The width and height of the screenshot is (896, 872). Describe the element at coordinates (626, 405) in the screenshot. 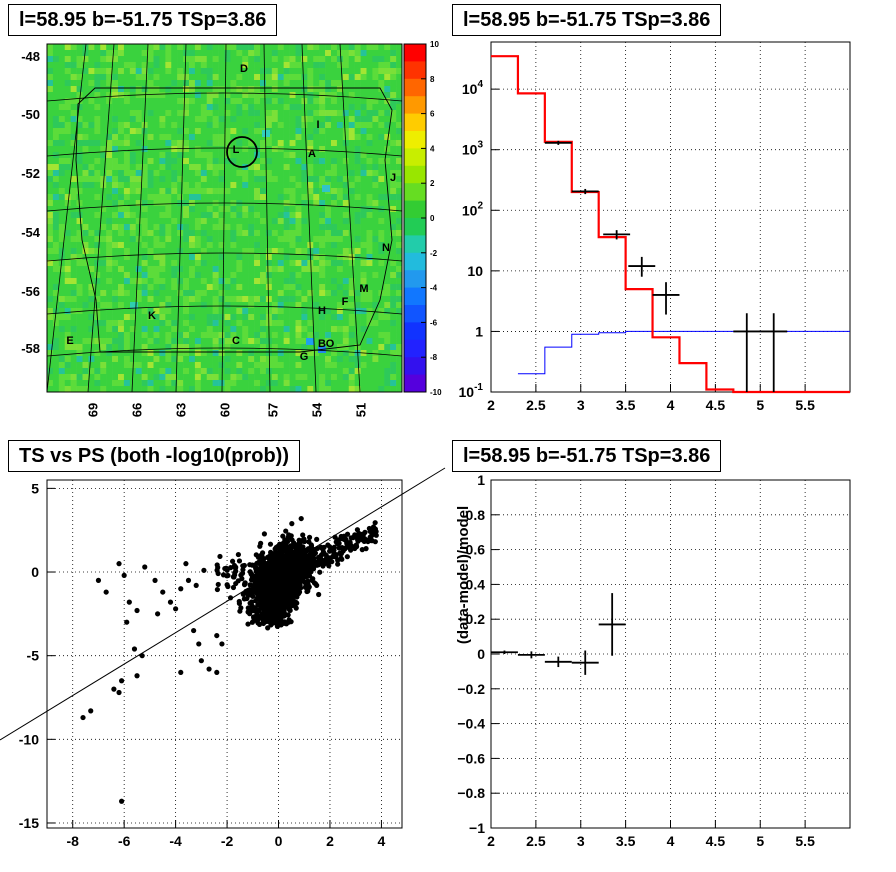

I see `x-tick-label: 3.5` at that location.